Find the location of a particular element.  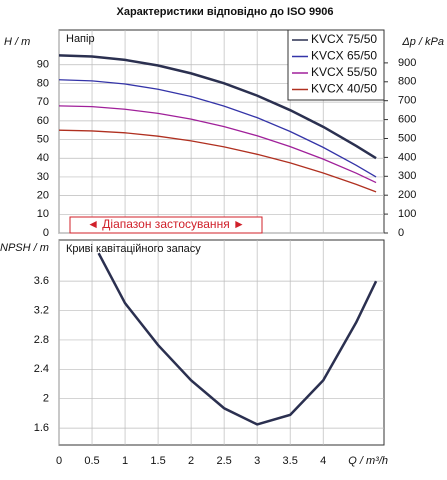

y-tick-label: 2.8 is located at coordinates (41, 340).